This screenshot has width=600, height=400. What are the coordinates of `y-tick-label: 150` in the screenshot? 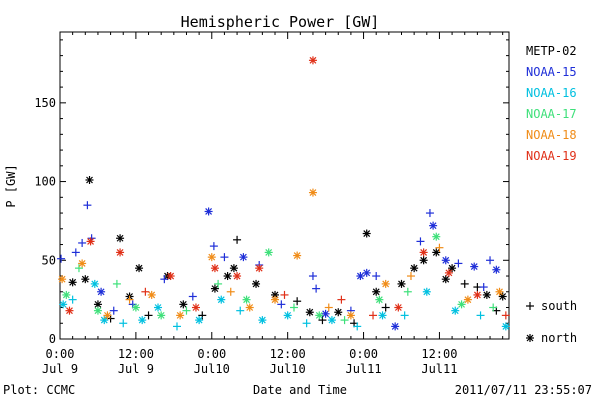 It's located at (45, 103).